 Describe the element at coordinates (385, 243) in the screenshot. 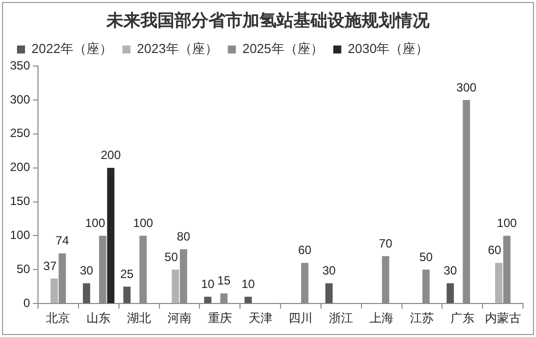

I see `data-label: 70` at that location.